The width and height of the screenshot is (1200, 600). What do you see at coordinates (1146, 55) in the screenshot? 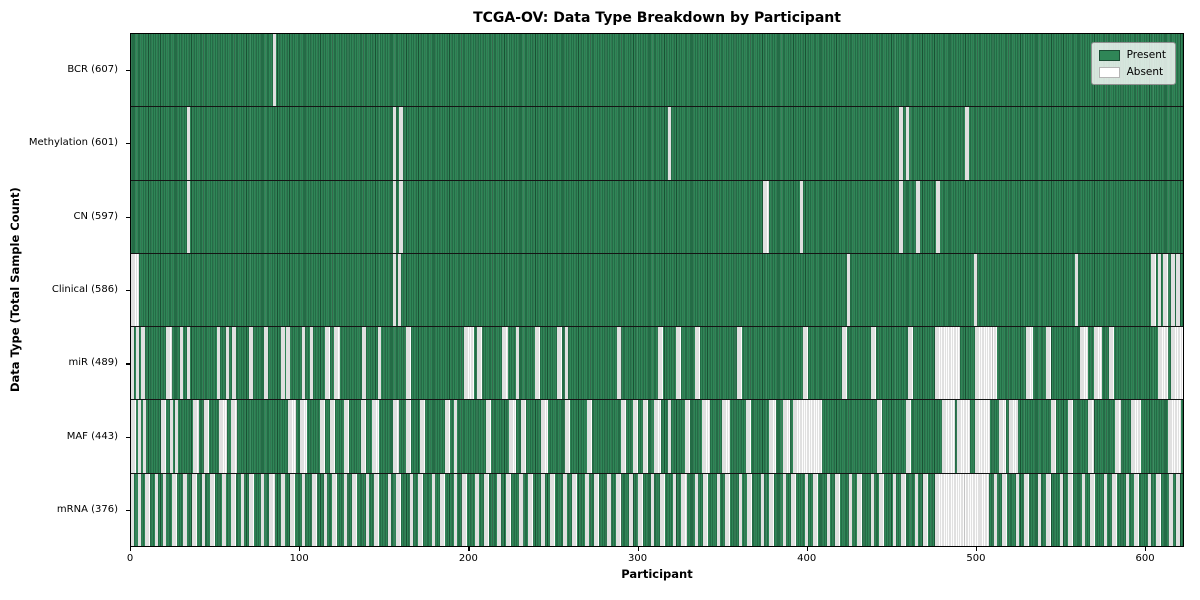
I see `legend-label-present: Present` at bounding box center [1146, 55].